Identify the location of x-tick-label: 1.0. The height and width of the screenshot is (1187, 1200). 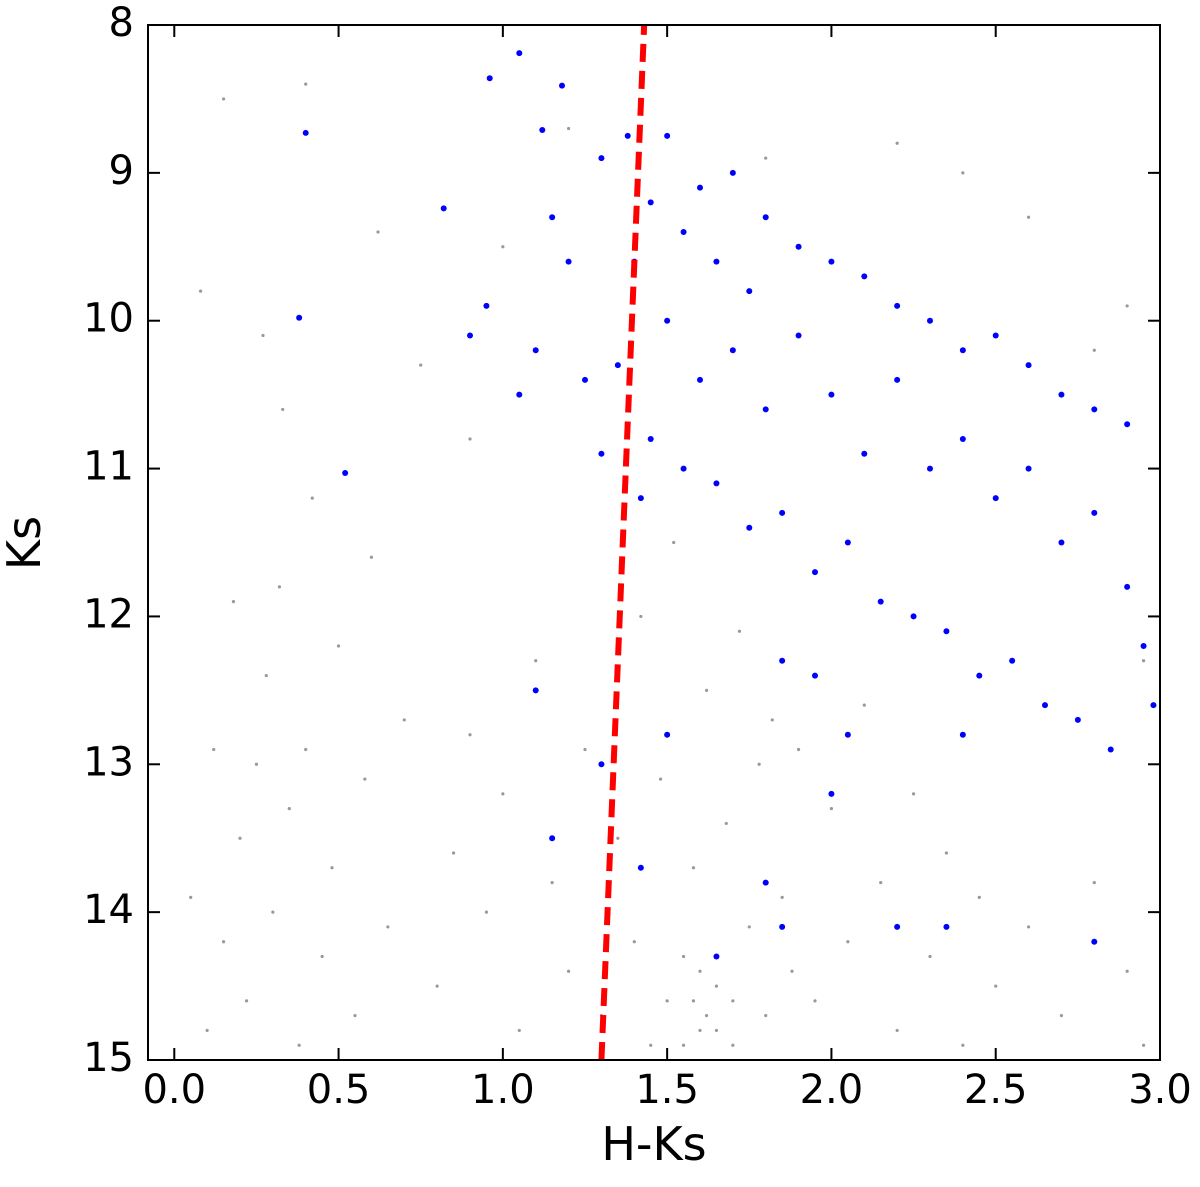
(503, 1090).